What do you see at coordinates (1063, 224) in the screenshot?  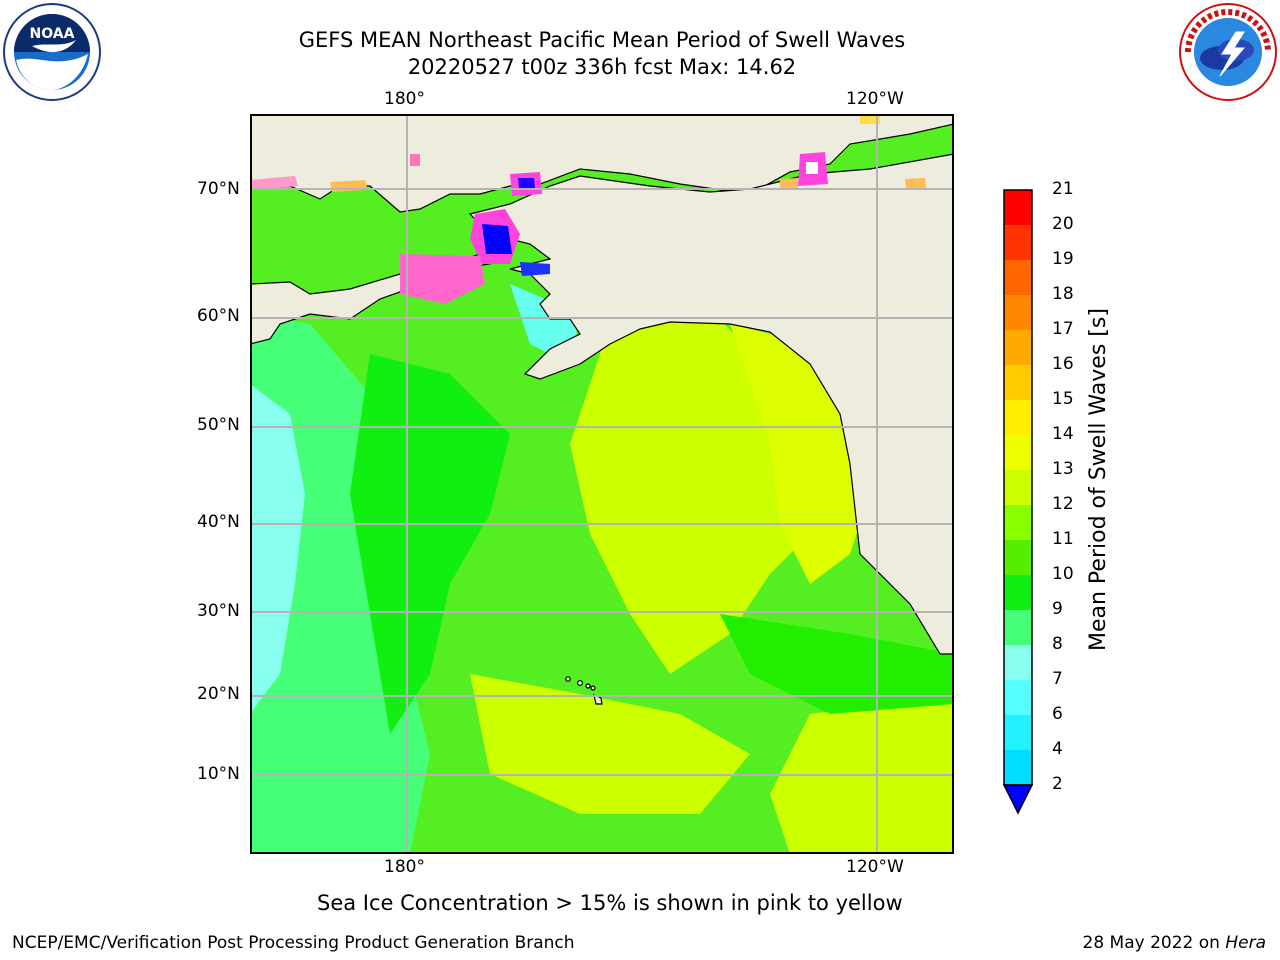 I see `colorbar-tick: 20` at bounding box center [1063, 224].